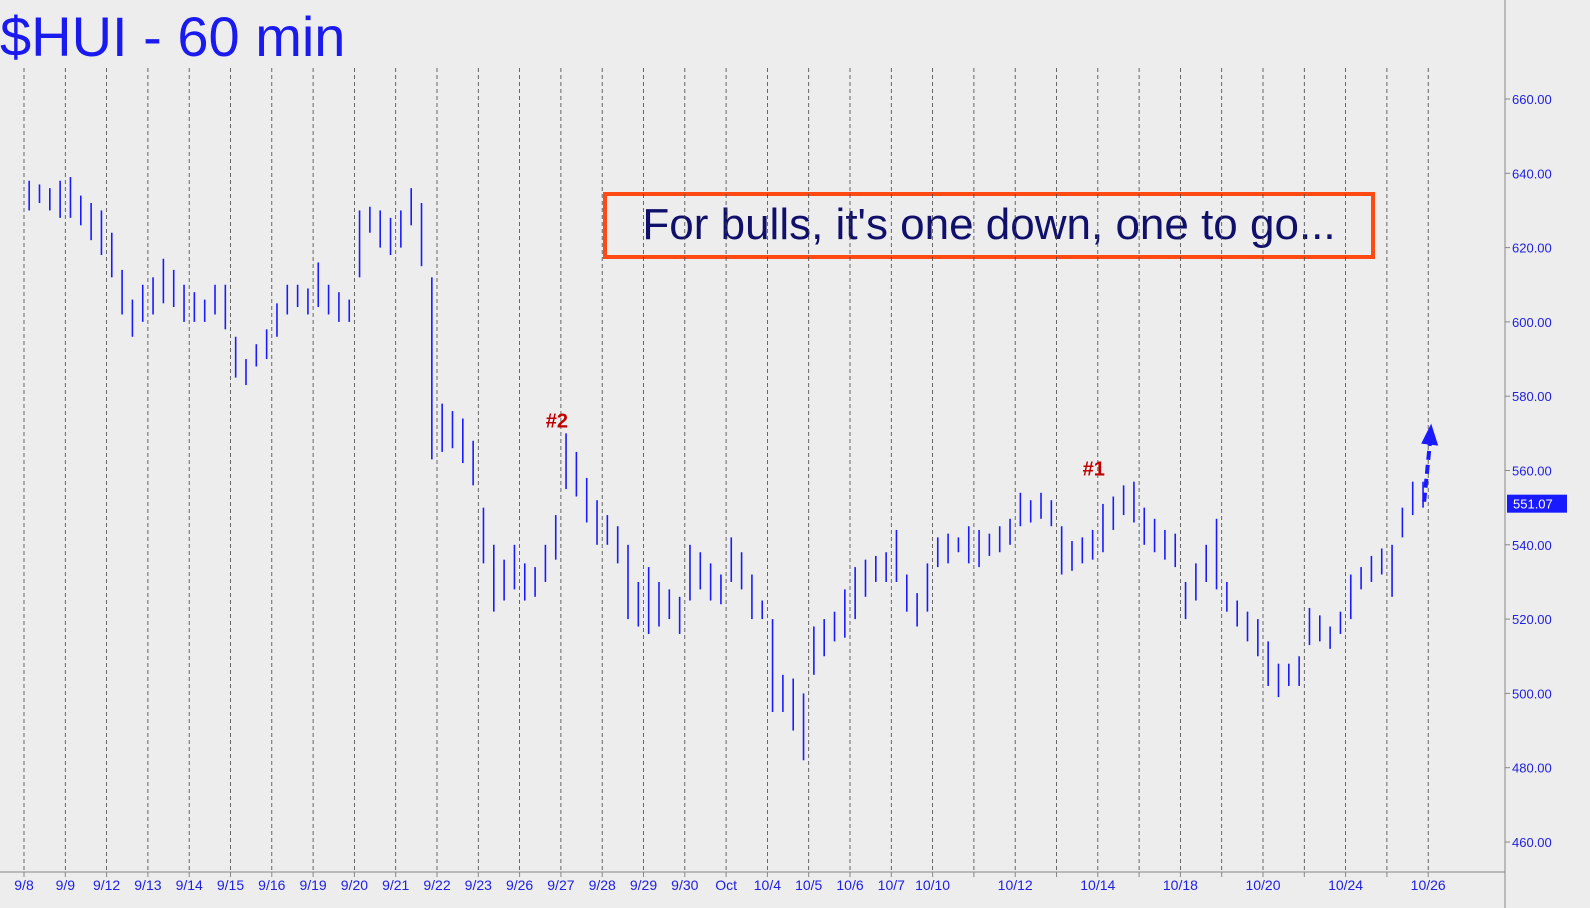 The width and height of the screenshot is (1590, 908). I want to click on y-tick-label: 640.00, so click(1532, 173).